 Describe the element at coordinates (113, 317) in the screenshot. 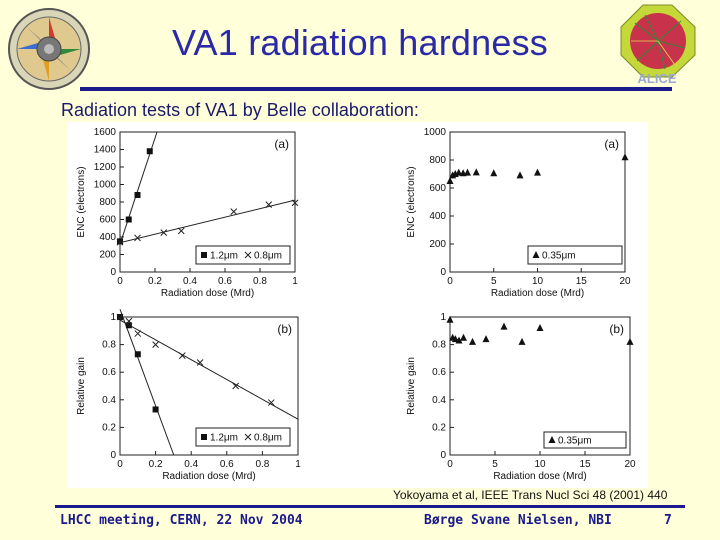

I see `y-tick-label: 1` at that location.